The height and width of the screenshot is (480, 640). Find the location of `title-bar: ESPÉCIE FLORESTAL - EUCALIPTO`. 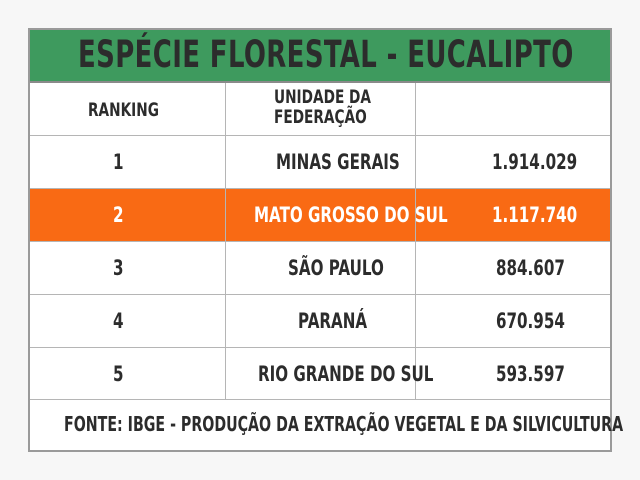

title-bar: ESPÉCIE FLORESTAL - EUCALIPTO is located at coordinates (320, 56).